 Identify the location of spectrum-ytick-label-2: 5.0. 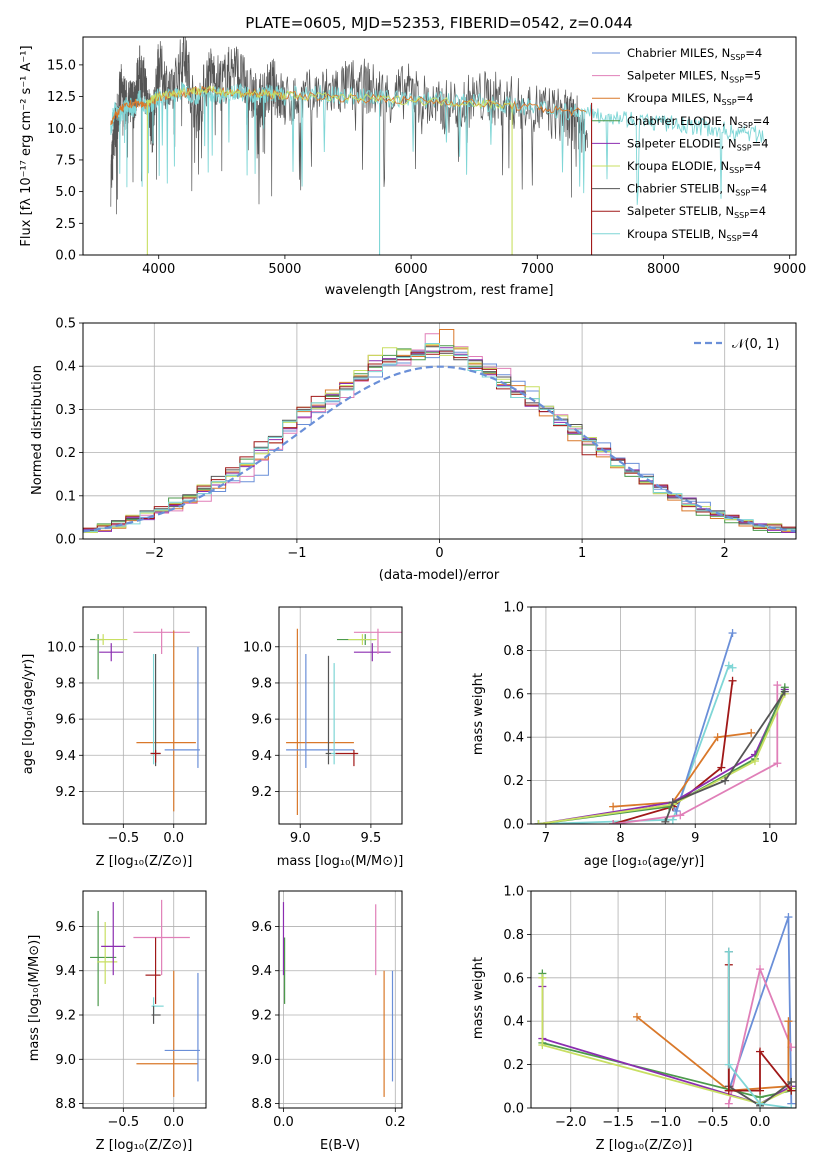
(65, 192).